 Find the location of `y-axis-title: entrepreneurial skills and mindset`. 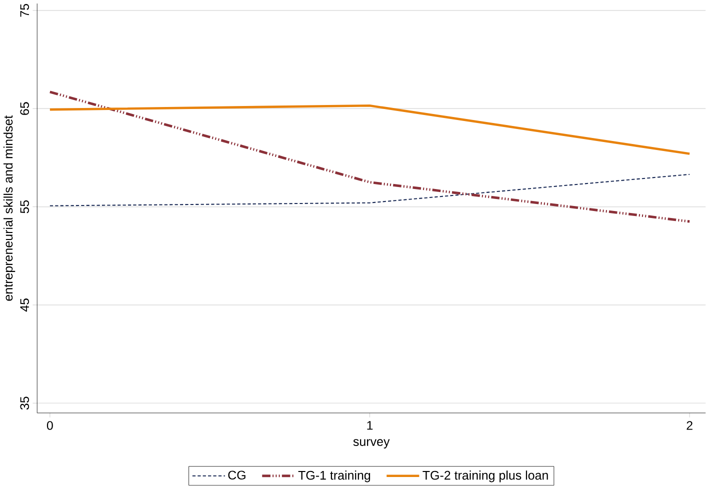

y-axis-title: entrepreneurial skills and mindset is located at coordinates (9, 208).